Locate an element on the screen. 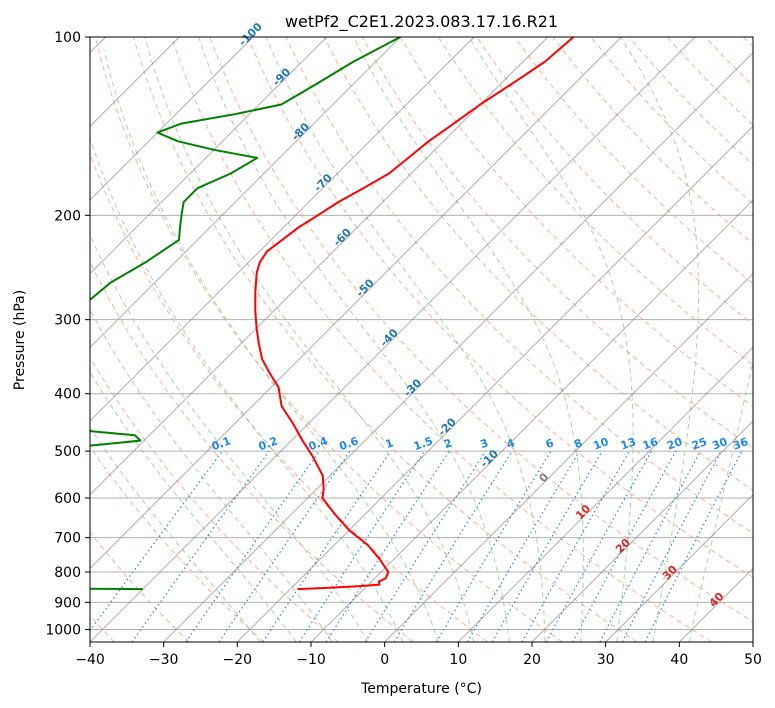 The image size is (775, 708). mixing-ratio-label: 4 is located at coordinates (511, 443).